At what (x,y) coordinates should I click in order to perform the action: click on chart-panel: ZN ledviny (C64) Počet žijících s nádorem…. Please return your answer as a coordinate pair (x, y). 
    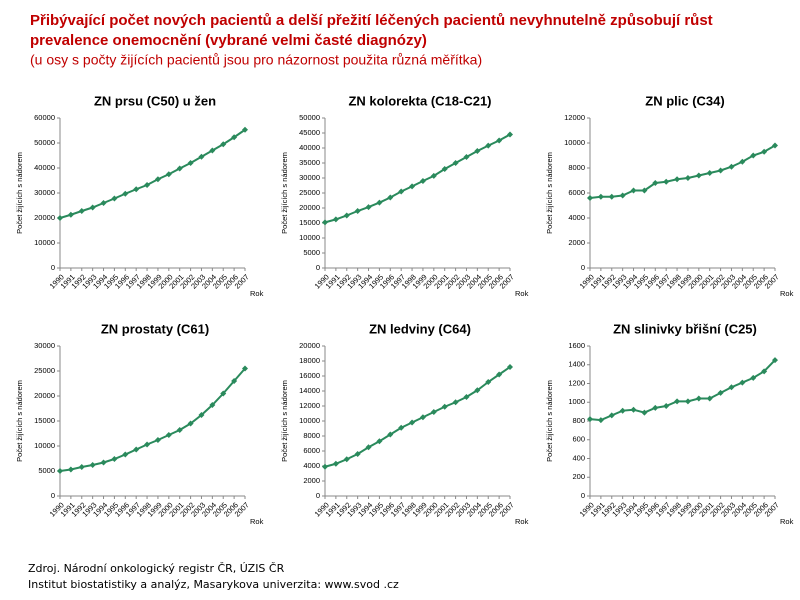
    Looking at the image, I should click on (404, 423).